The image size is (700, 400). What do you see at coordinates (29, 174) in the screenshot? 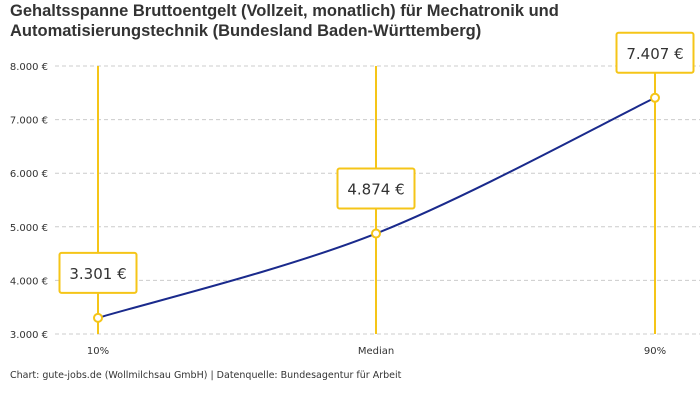
I see `y-tick-label: 6.000 €` at bounding box center [29, 174].